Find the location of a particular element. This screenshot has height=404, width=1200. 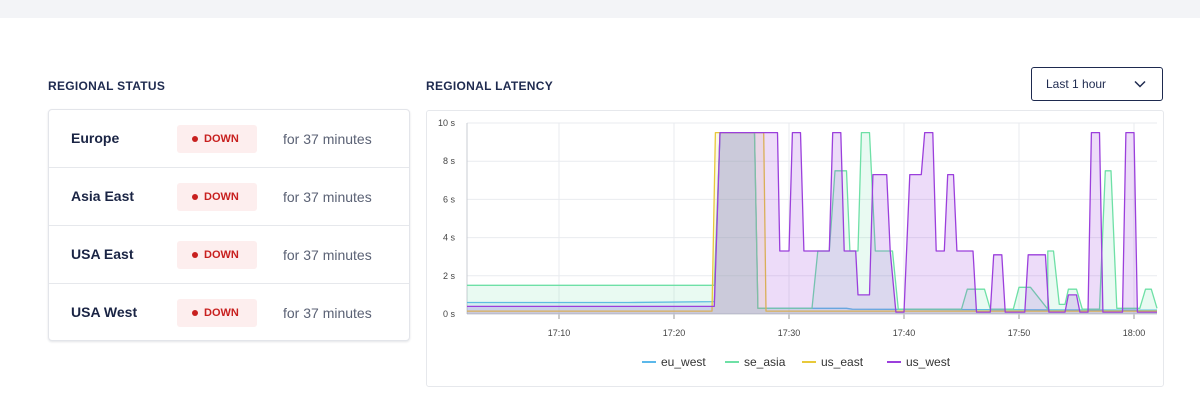

y-tick-label: 8 s is located at coordinates (449, 161).